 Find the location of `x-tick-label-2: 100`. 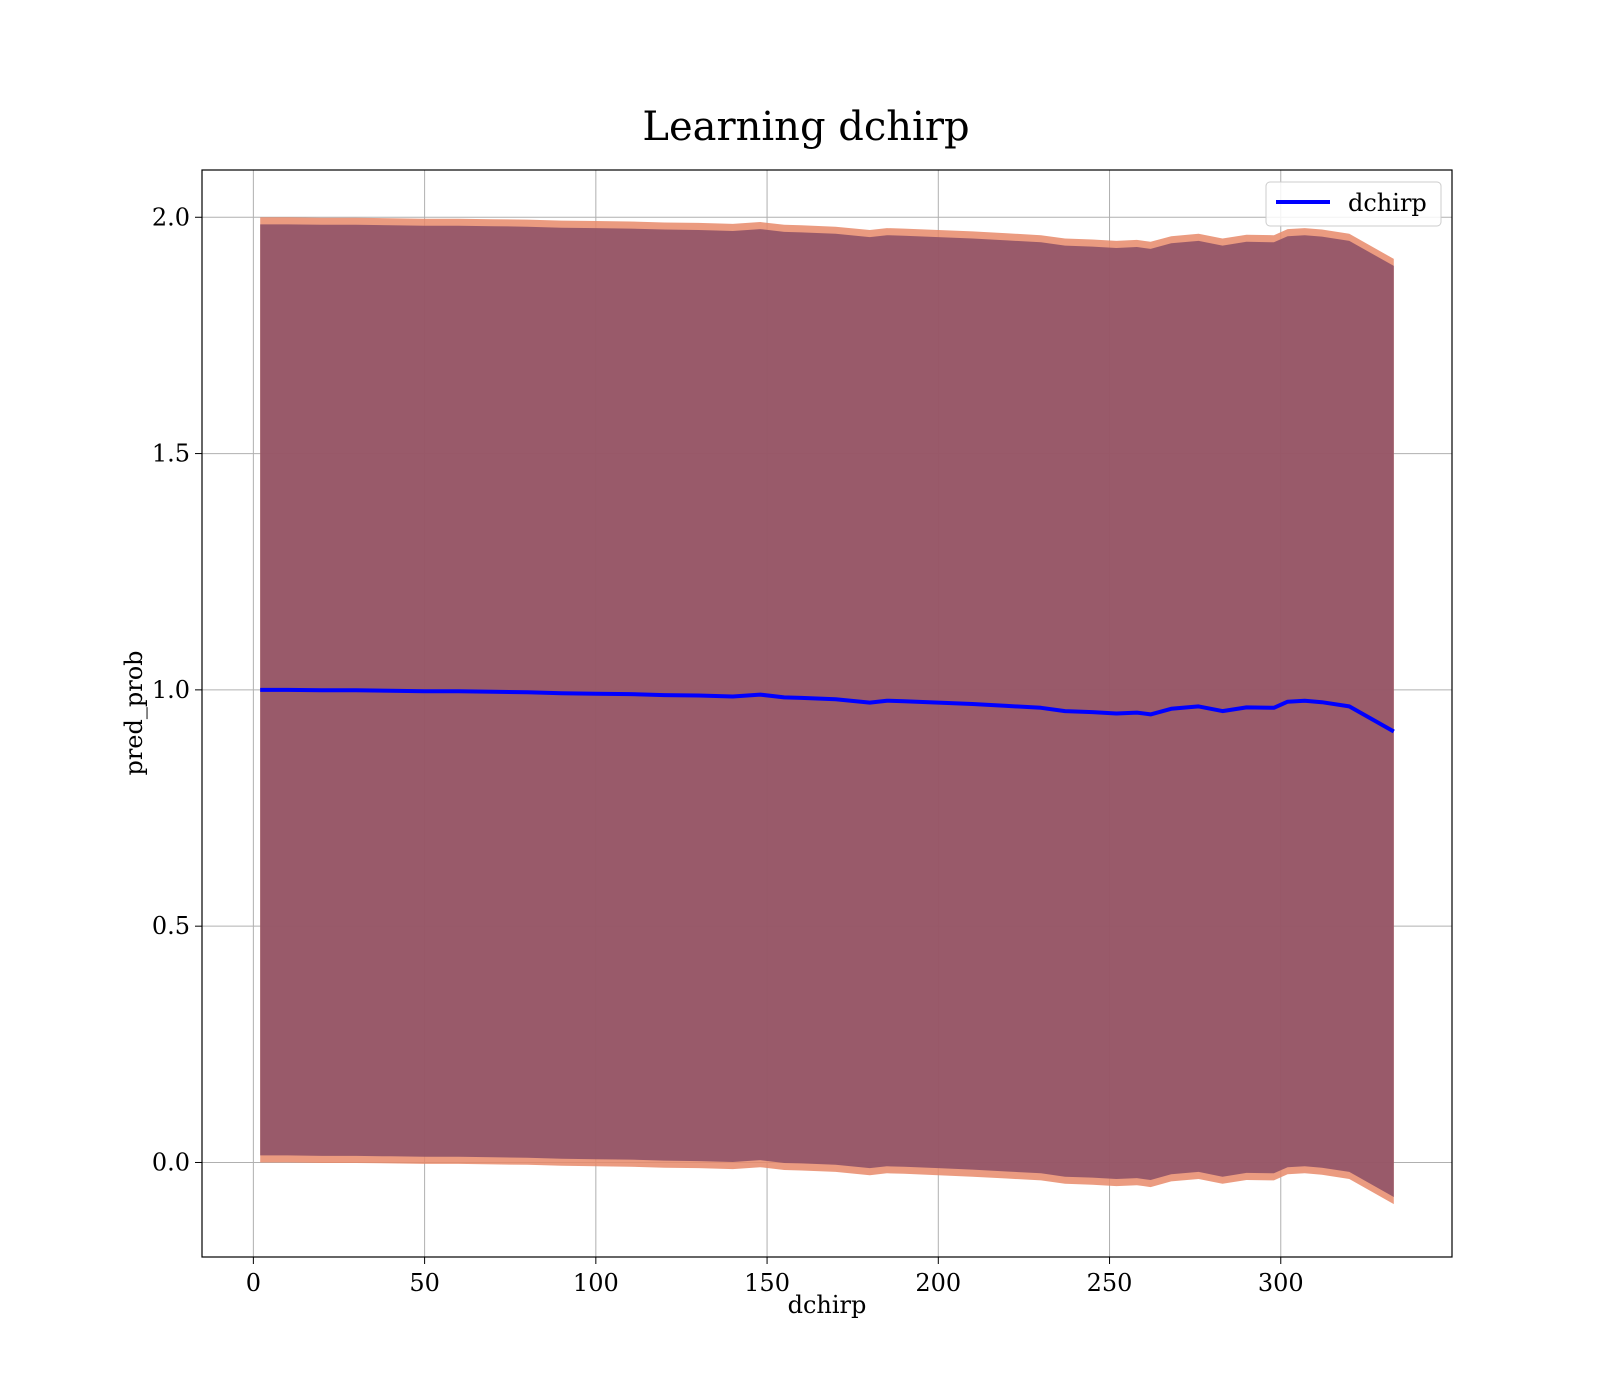

x-tick-label-2: 100 is located at coordinates (596, 1283).